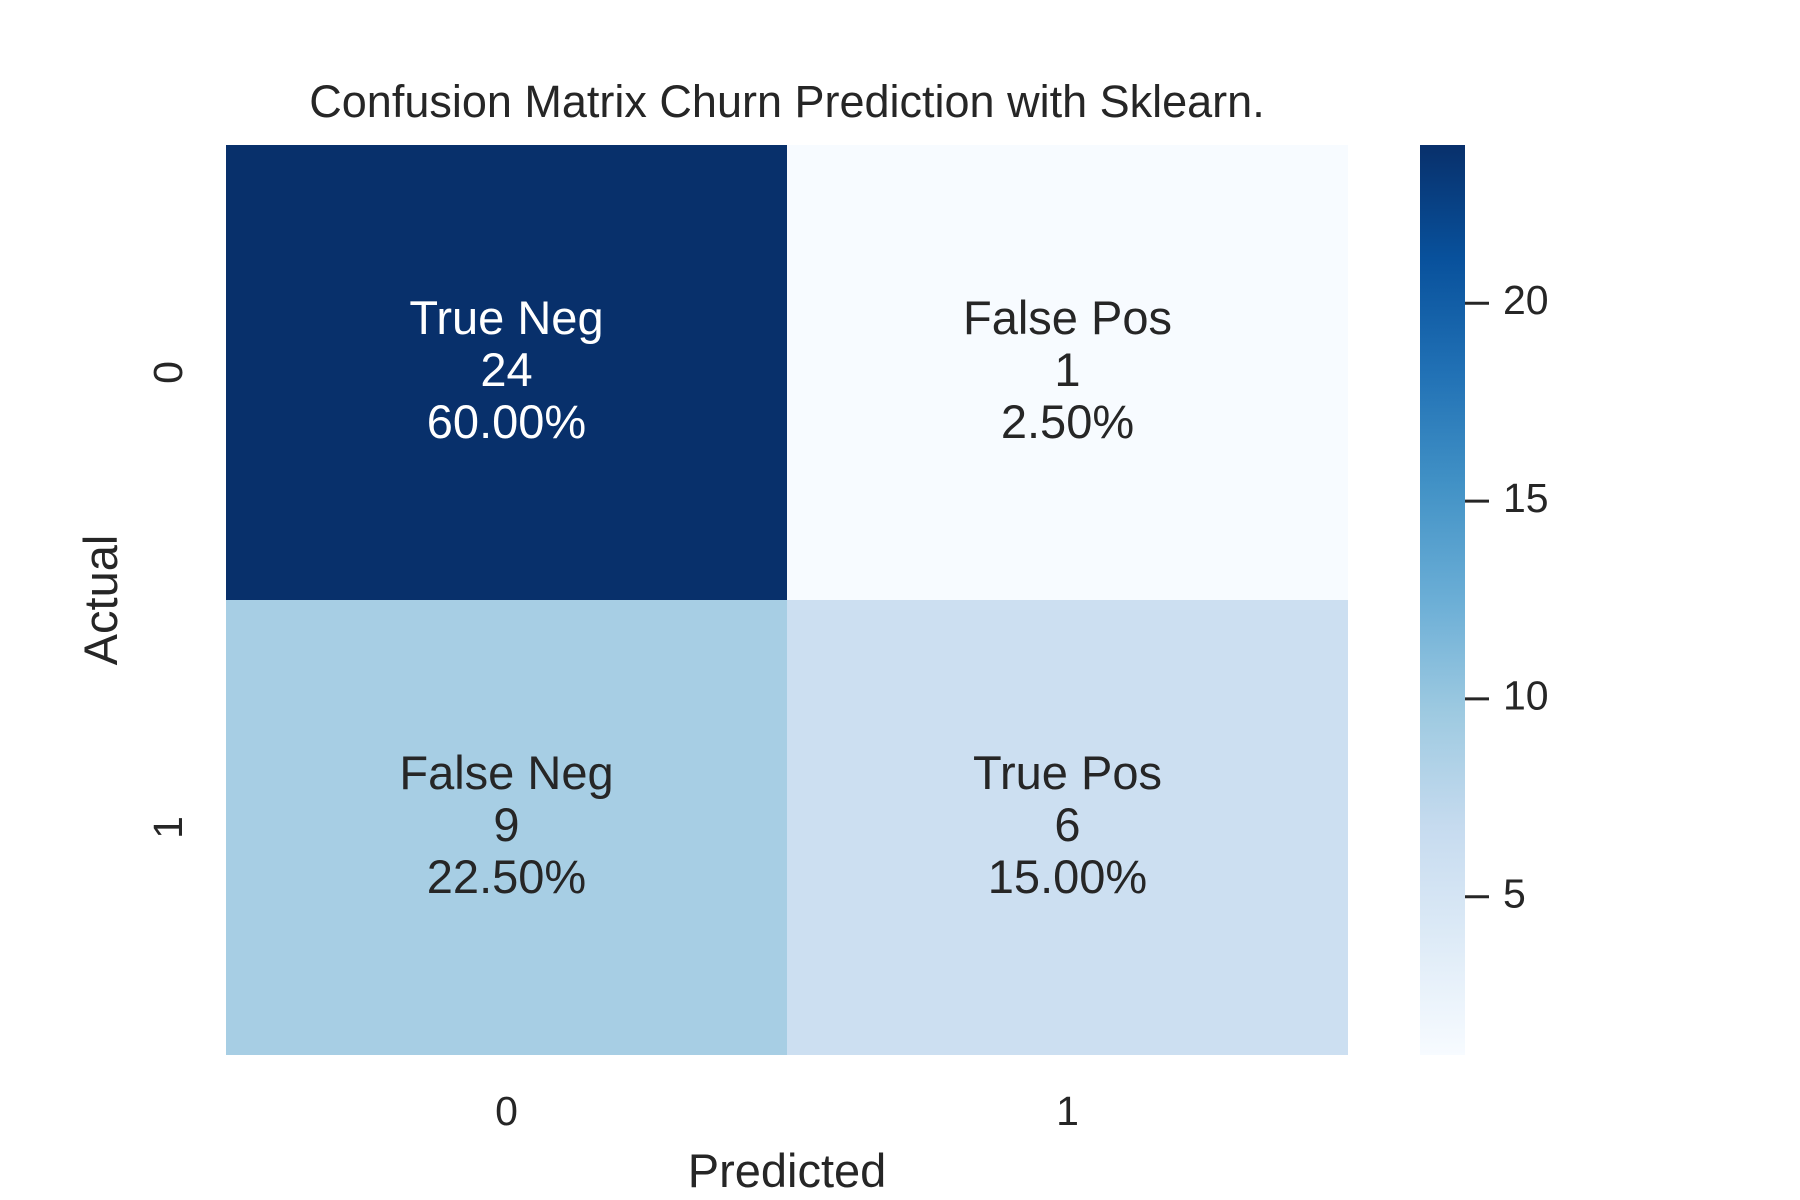  I want to click on colorbar, so click(1442, 600).